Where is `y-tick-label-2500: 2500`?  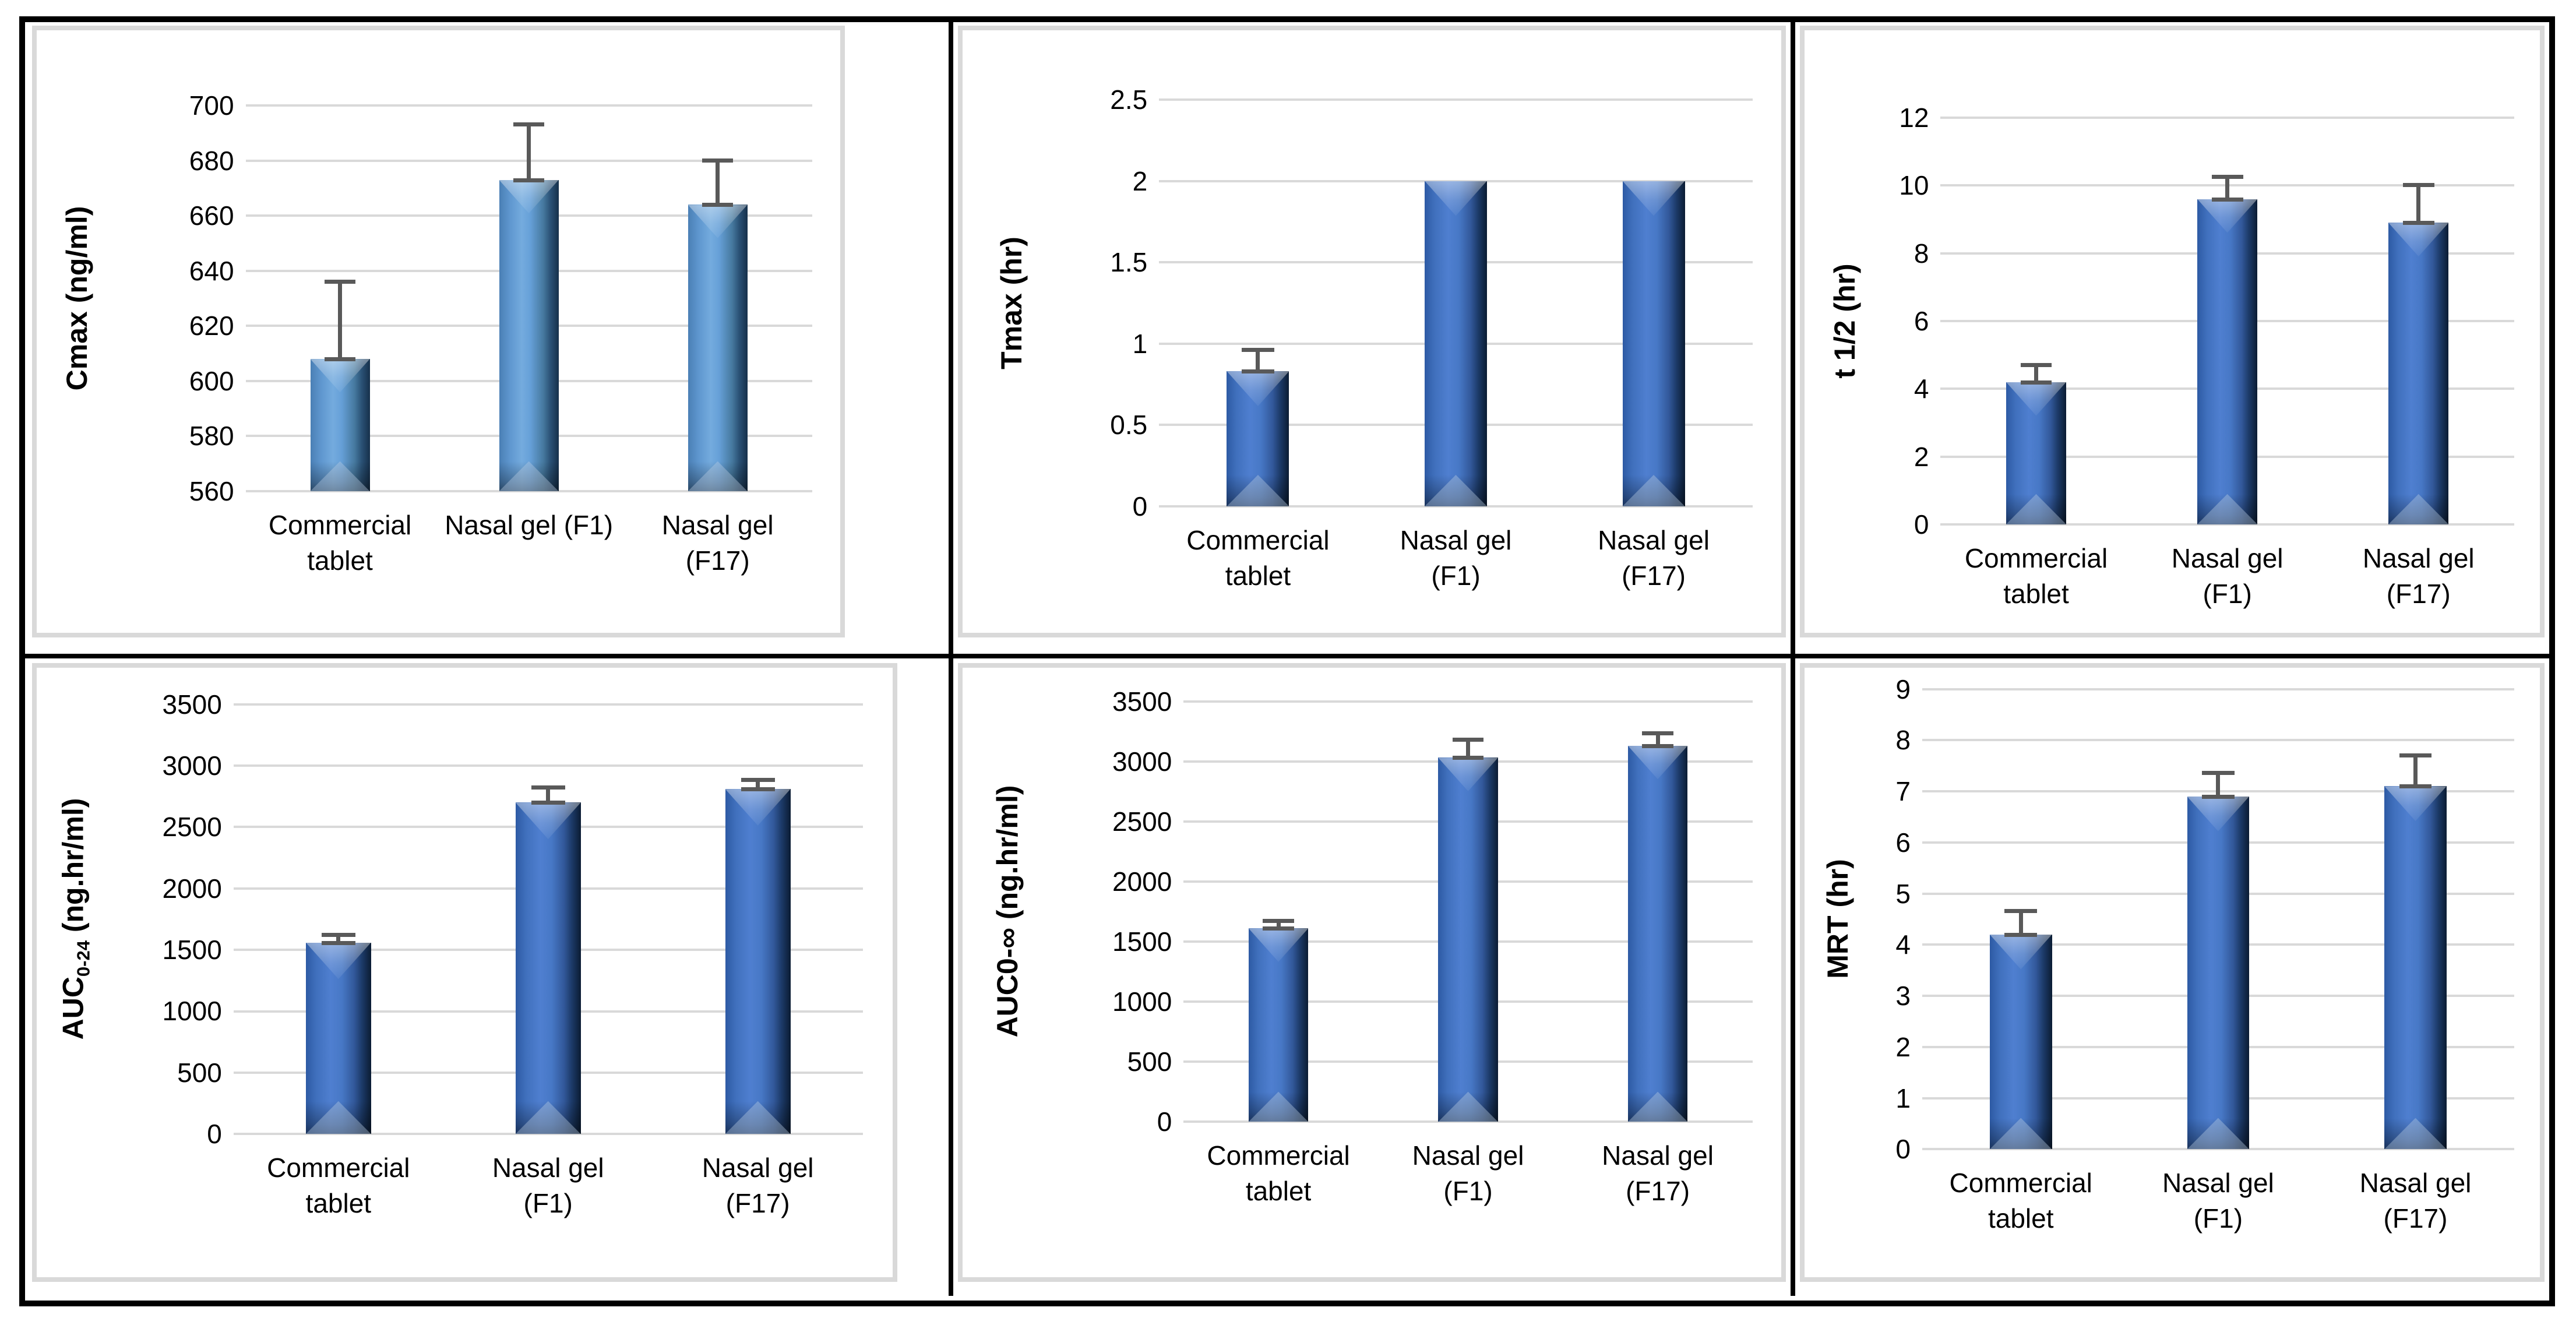 y-tick-label-2500: 2500 is located at coordinates (192, 828).